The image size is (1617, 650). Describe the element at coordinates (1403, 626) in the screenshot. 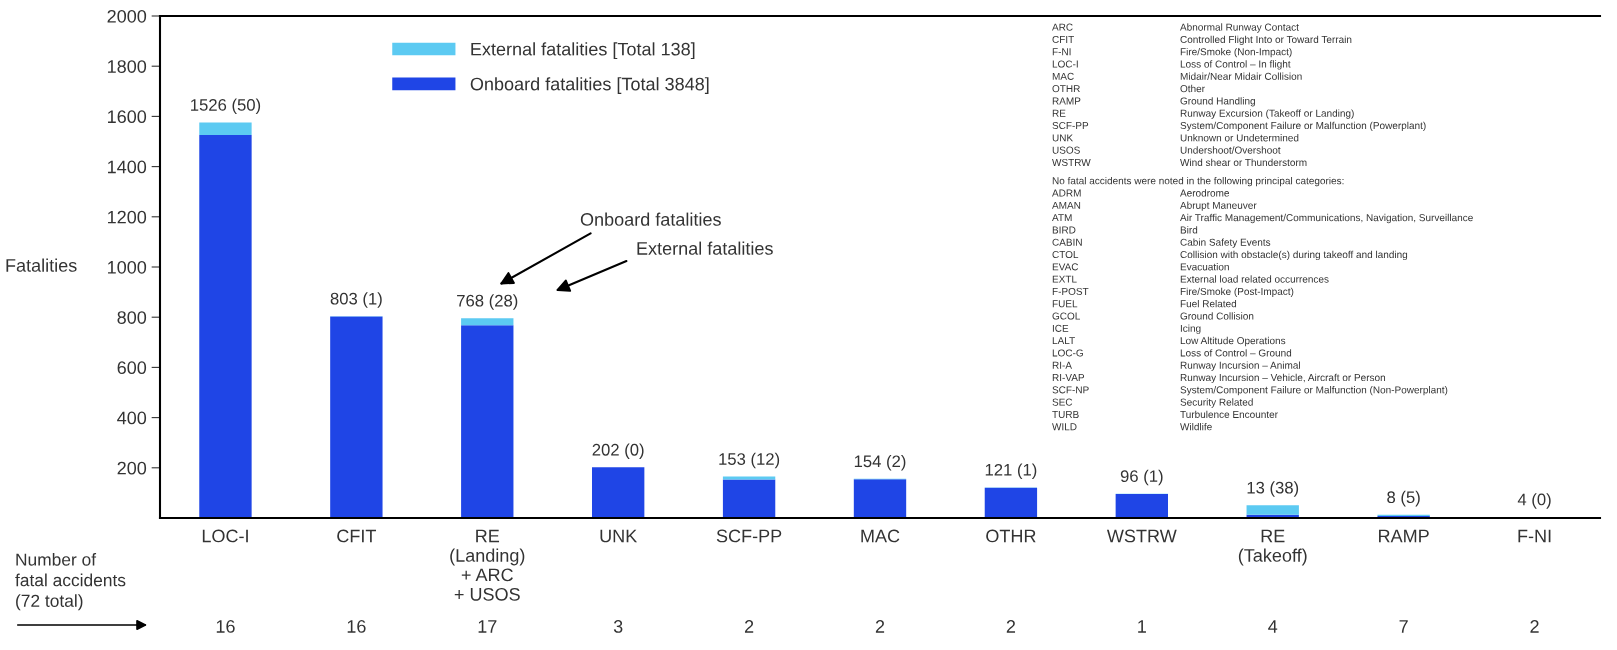

I see `text: 7` at that location.